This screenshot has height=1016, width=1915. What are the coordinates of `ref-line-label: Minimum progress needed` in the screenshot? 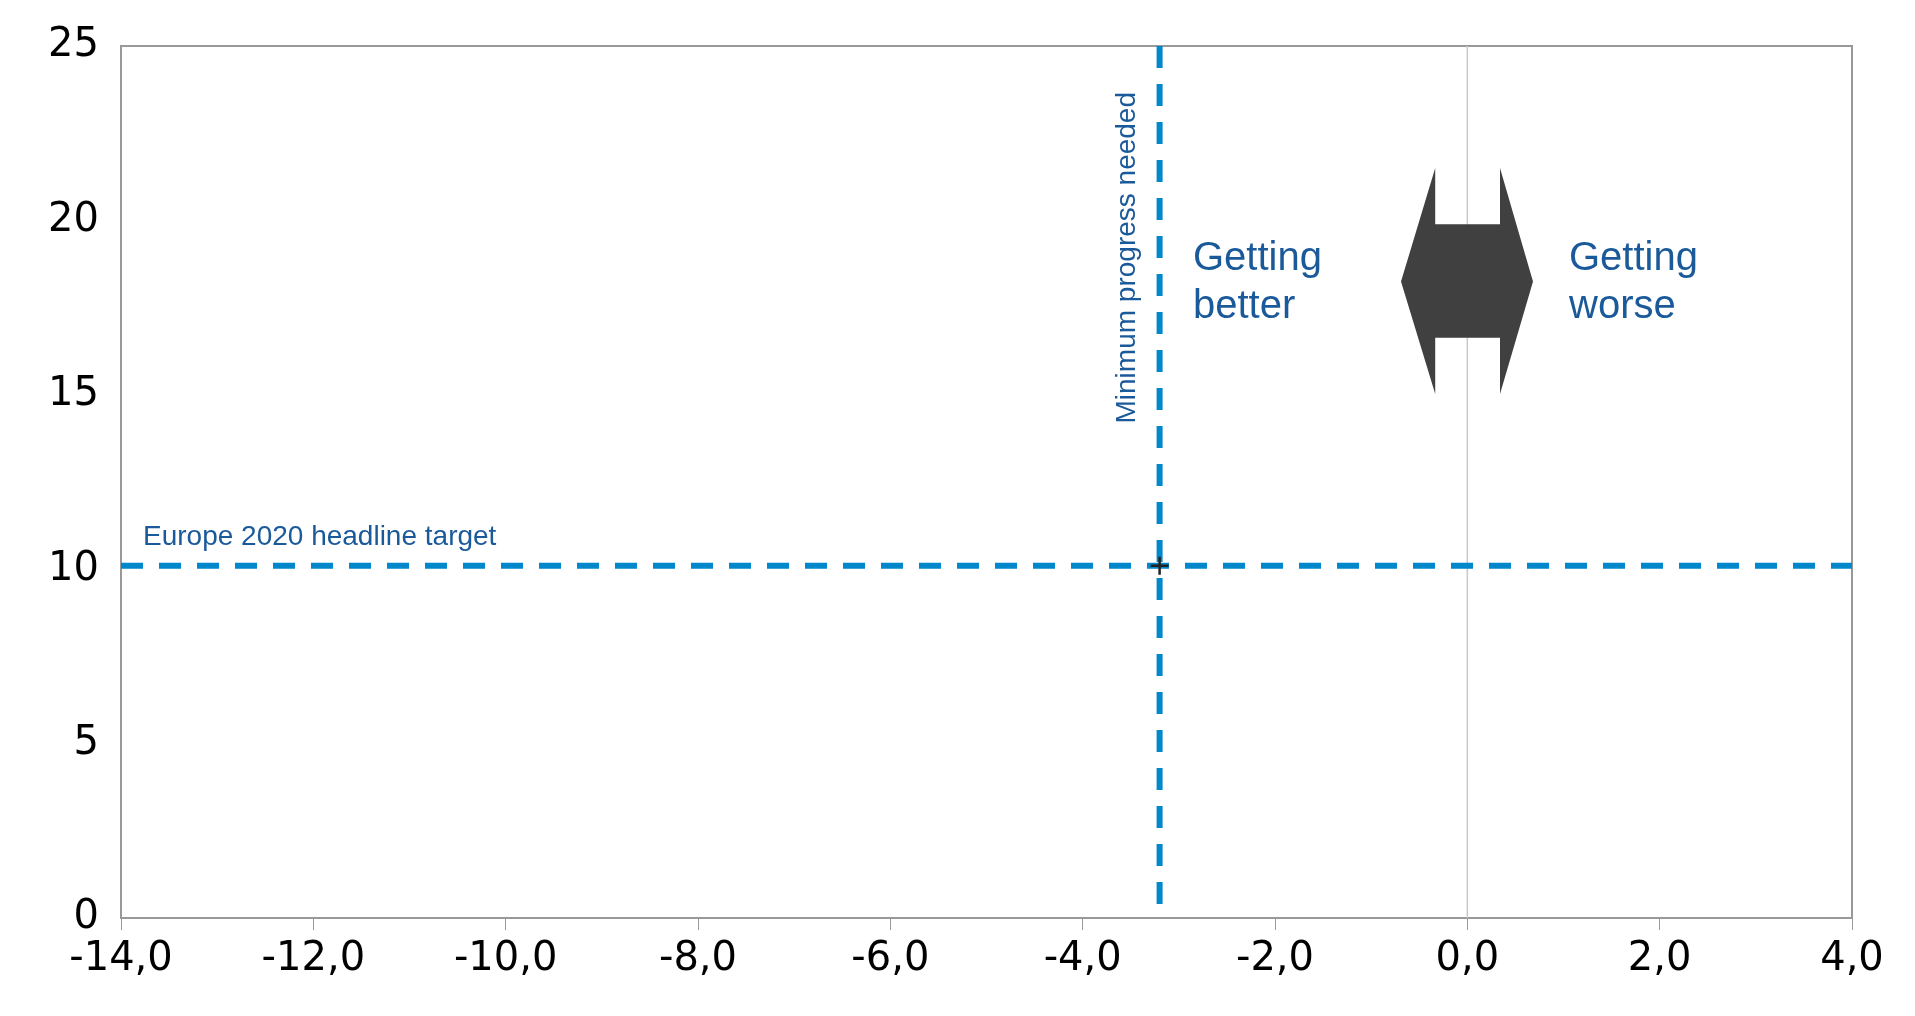 It's located at (1126, 258).